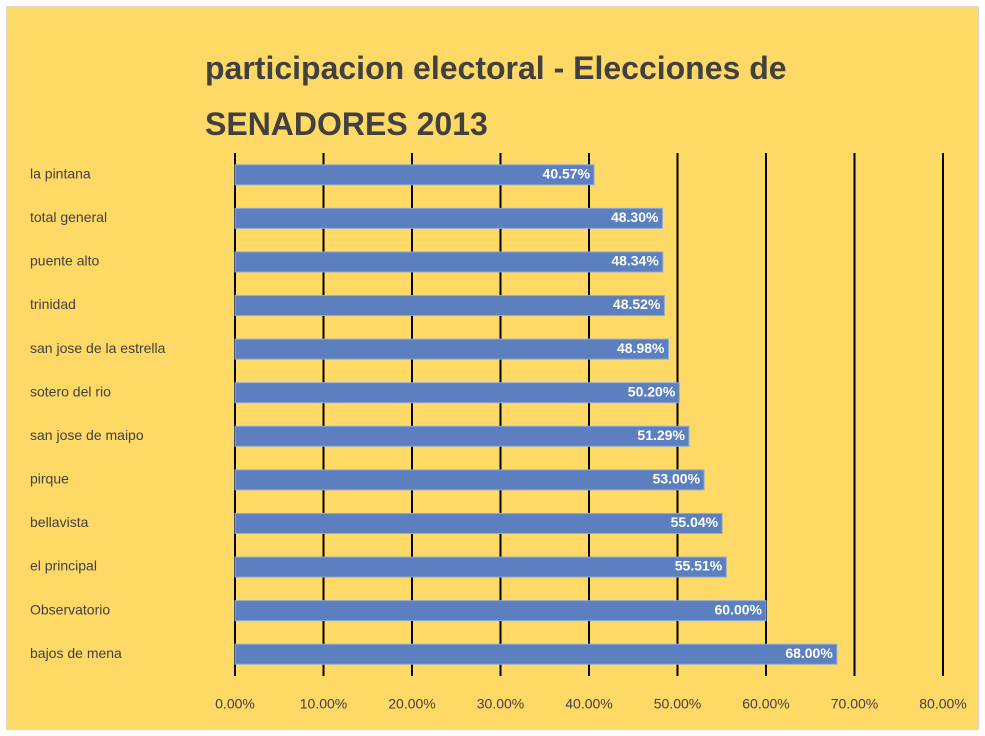  I want to click on y-tick-label: san jose de la estrella, so click(98, 348).